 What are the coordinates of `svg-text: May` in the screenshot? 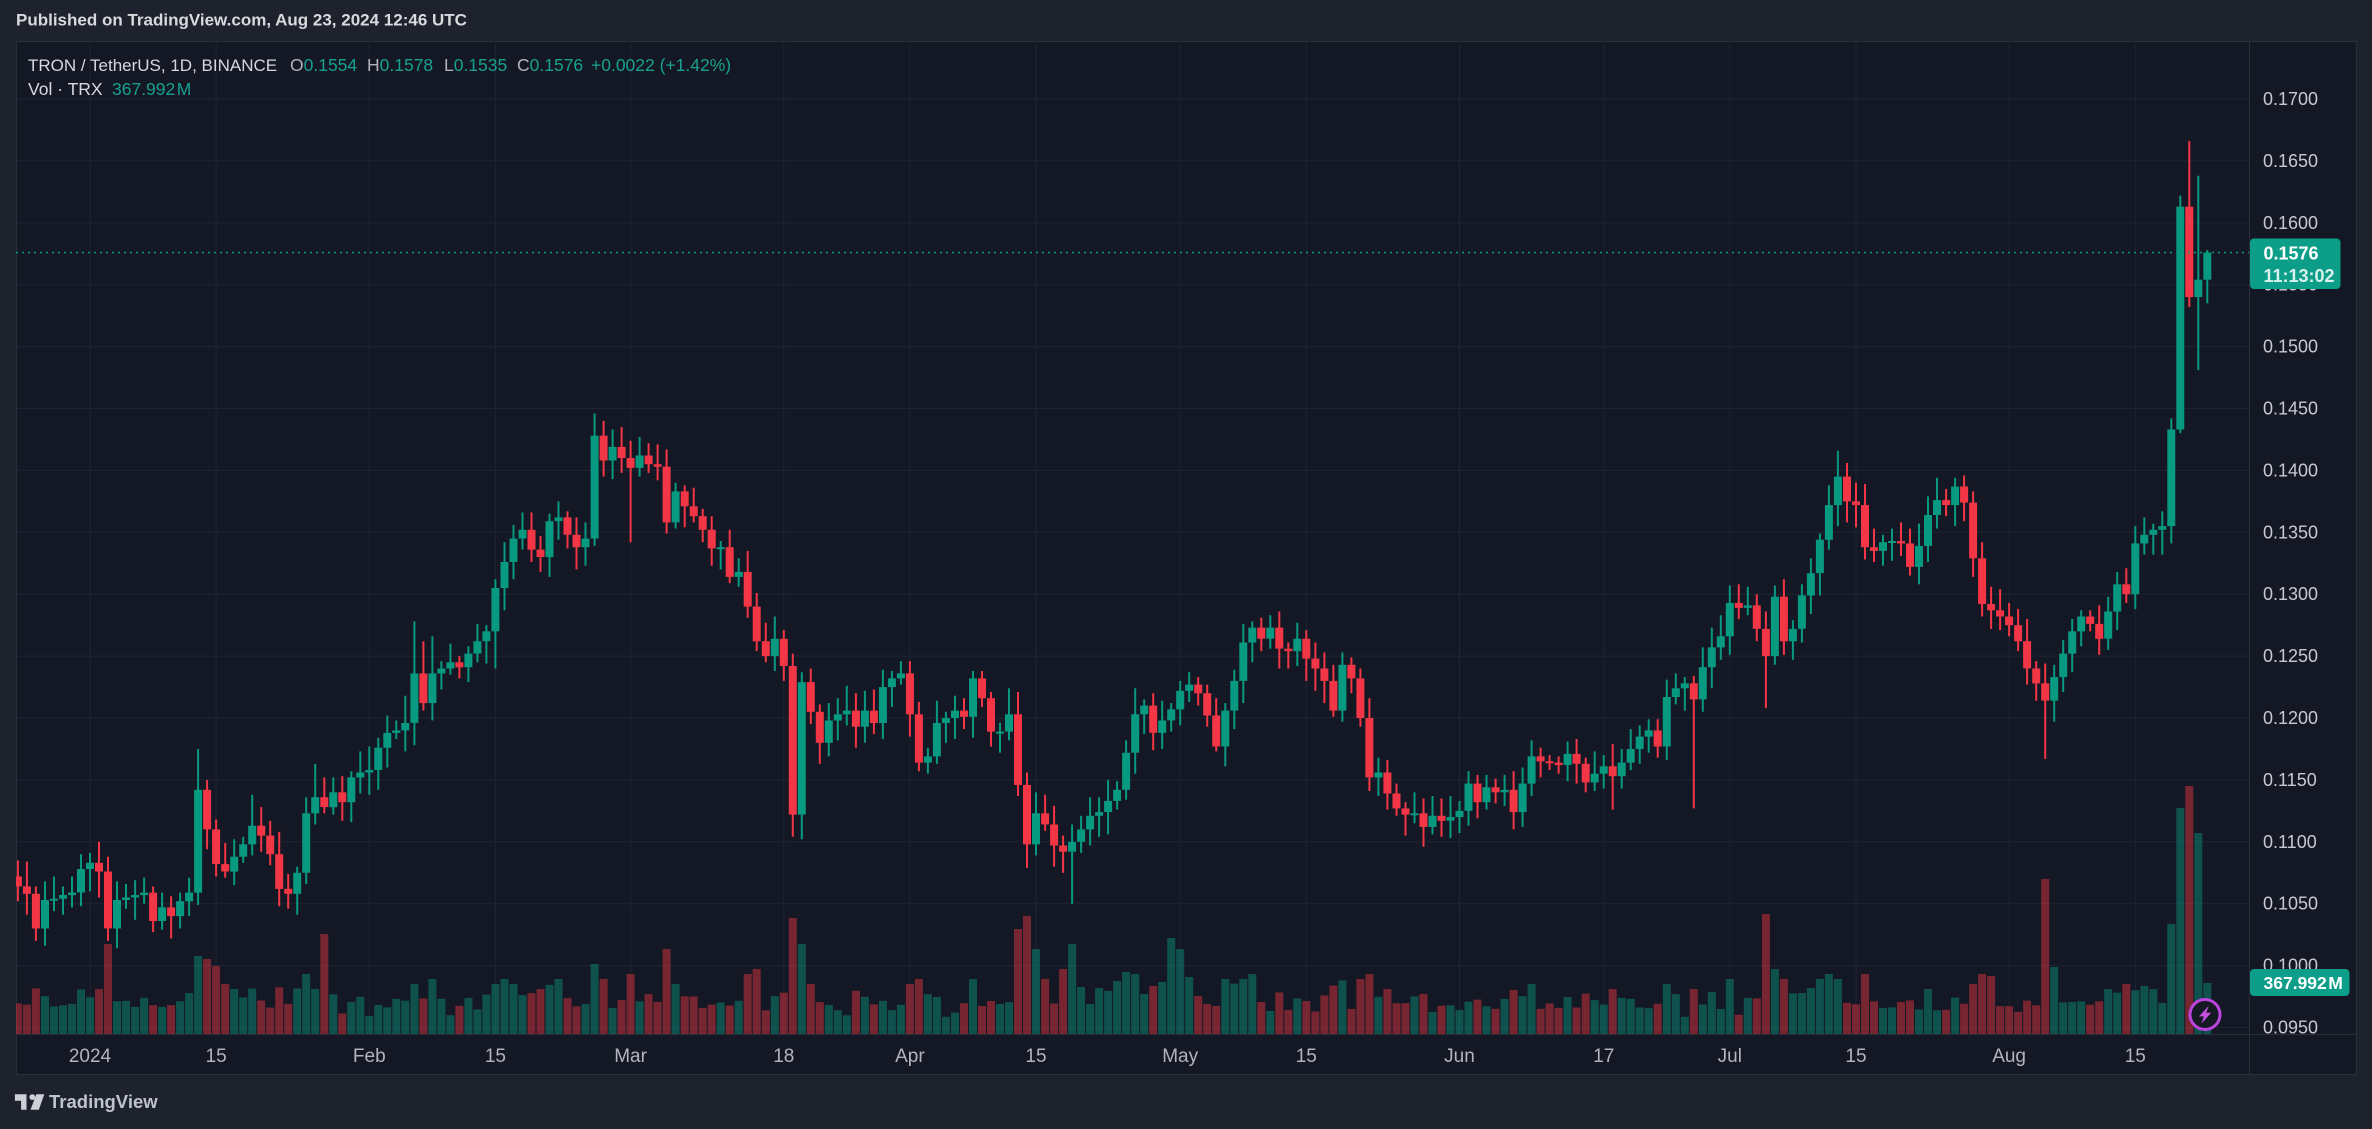 It's located at (1180, 1056).